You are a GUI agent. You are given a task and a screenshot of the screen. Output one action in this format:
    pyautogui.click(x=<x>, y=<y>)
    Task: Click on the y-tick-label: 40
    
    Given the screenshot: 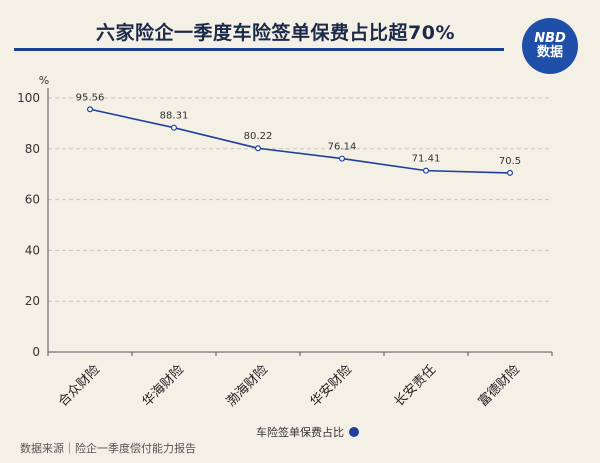 What is the action you would take?
    pyautogui.click(x=32, y=250)
    